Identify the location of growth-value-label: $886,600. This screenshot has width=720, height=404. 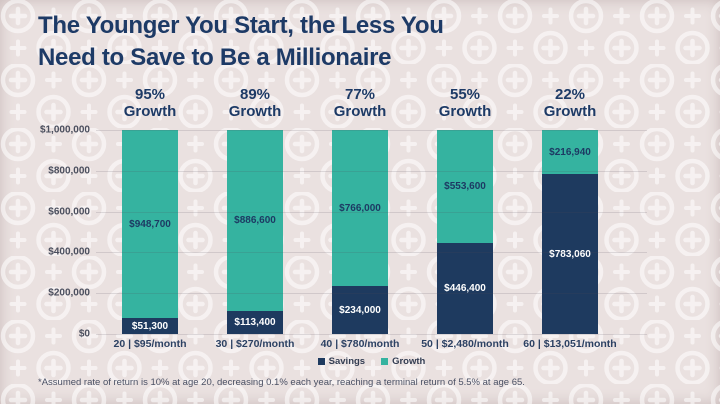
(255, 220).